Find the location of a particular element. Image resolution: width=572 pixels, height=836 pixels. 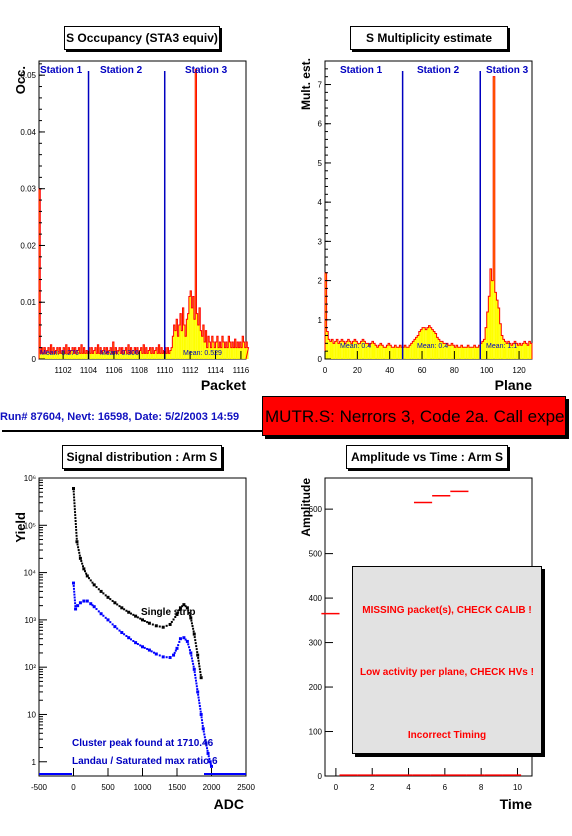

amplitude-ytick-label: 100 is located at coordinates (316, 732).